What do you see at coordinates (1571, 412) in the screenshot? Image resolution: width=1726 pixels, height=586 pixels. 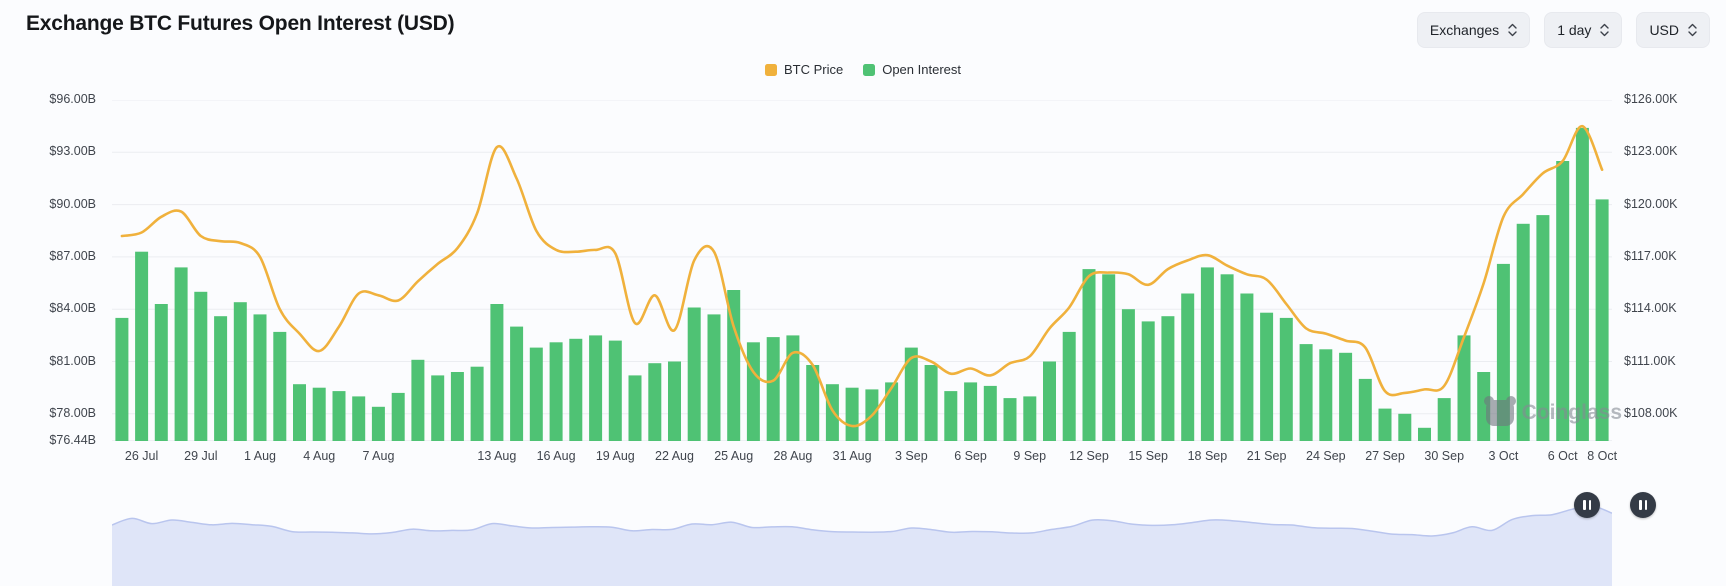 I see `watermark-label: Coinglass` at bounding box center [1571, 412].